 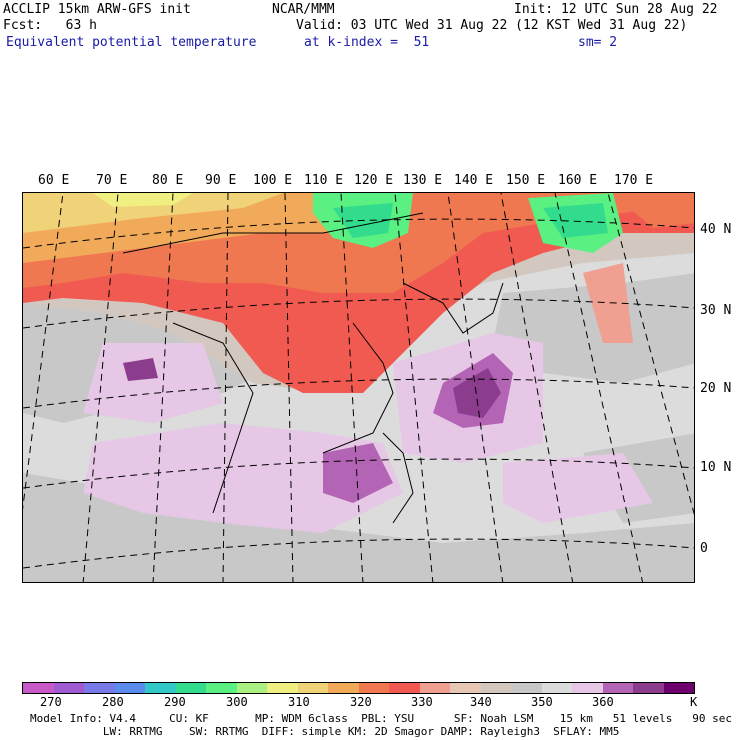 I want to click on colorbar-label: 360, so click(x=603, y=702).